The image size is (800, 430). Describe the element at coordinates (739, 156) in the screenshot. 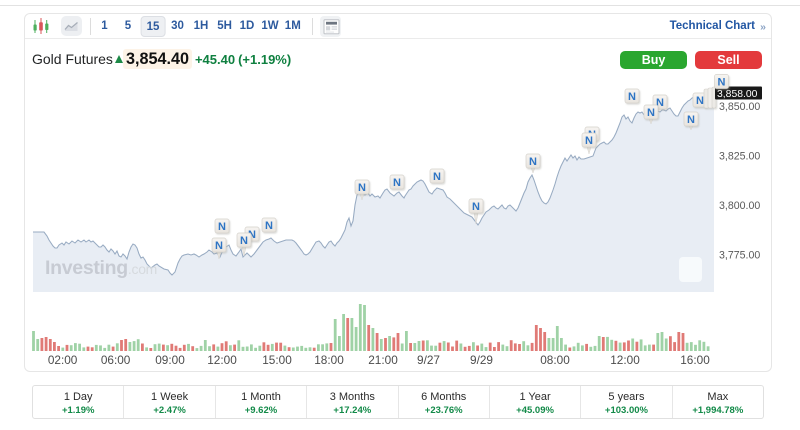

I see `svg-text: 3,825.00` at that location.